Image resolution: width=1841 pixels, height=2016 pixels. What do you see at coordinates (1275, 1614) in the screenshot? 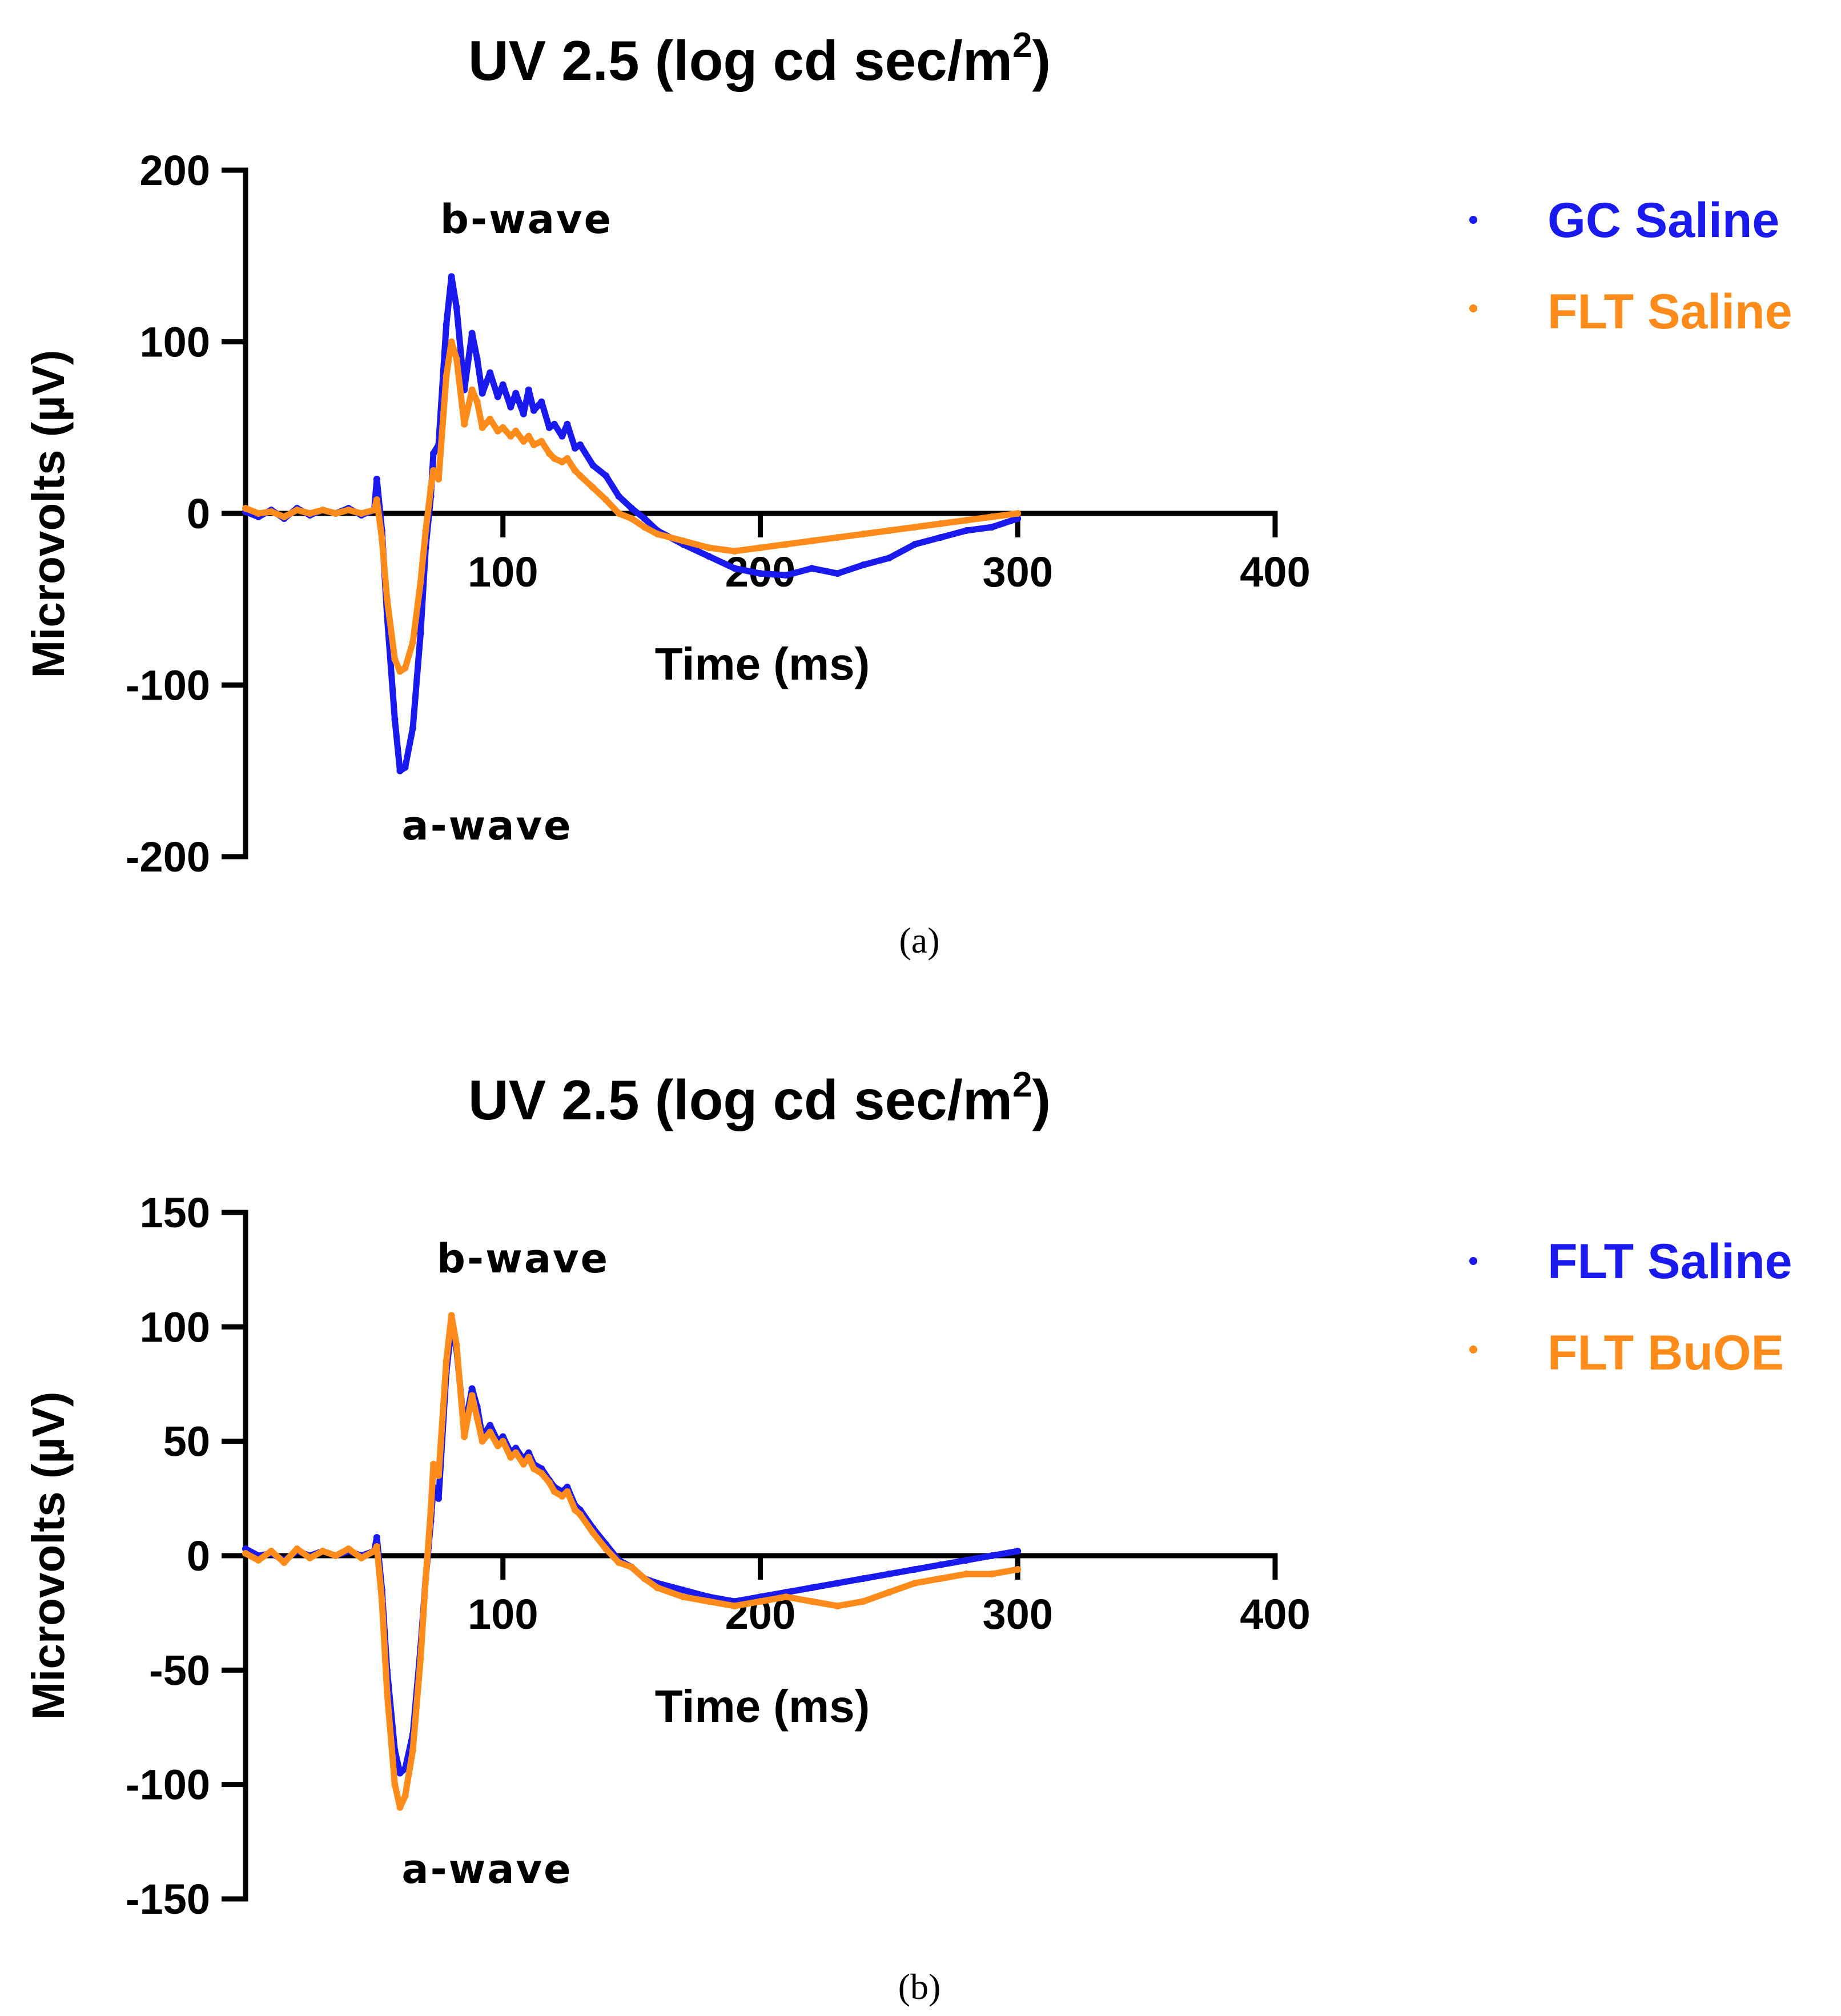
I see `chart-b-x-tick-label: 400` at bounding box center [1275, 1614].